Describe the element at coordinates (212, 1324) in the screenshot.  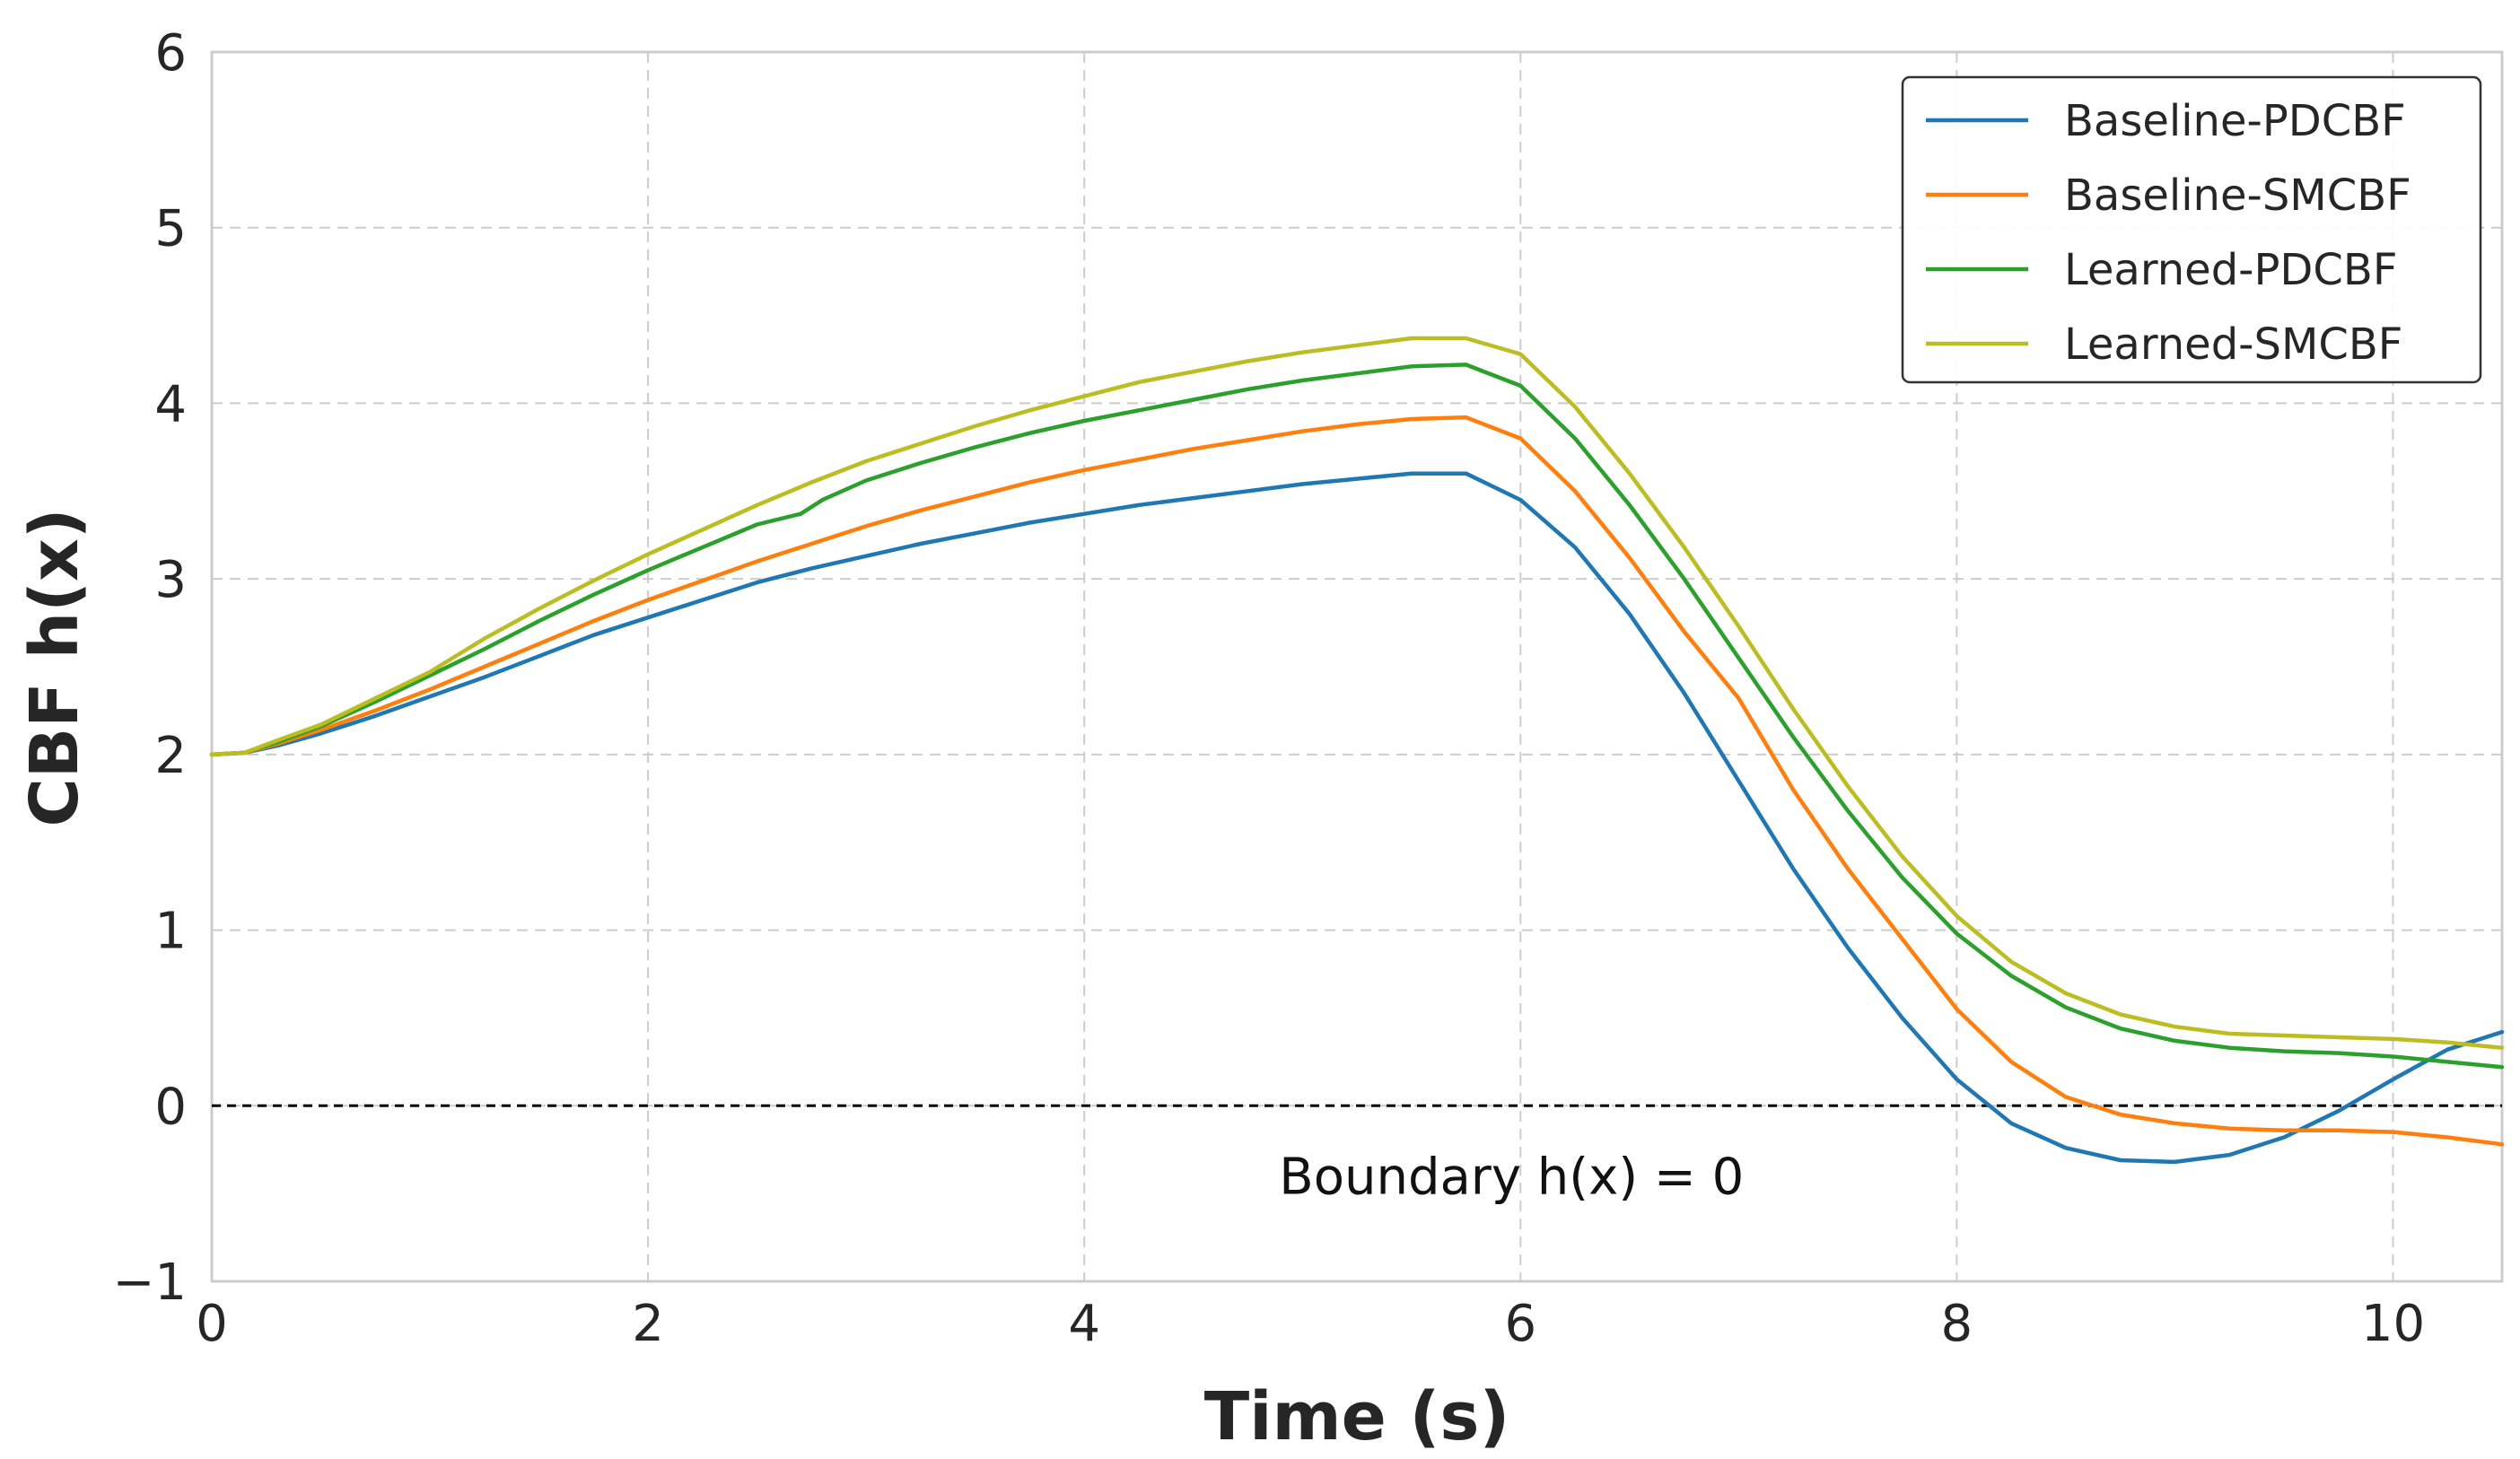
I see `x-tick-label: 0` at that location.